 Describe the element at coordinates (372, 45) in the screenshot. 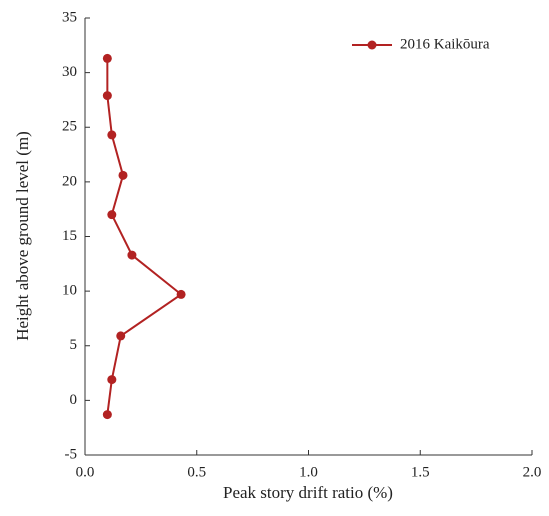

I see `legend-marker` at that location.